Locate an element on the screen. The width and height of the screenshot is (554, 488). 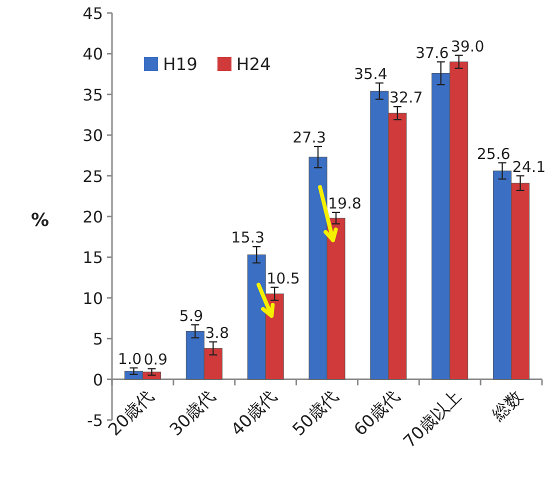
legend-label: H19 is located at coordinates (180, 65).